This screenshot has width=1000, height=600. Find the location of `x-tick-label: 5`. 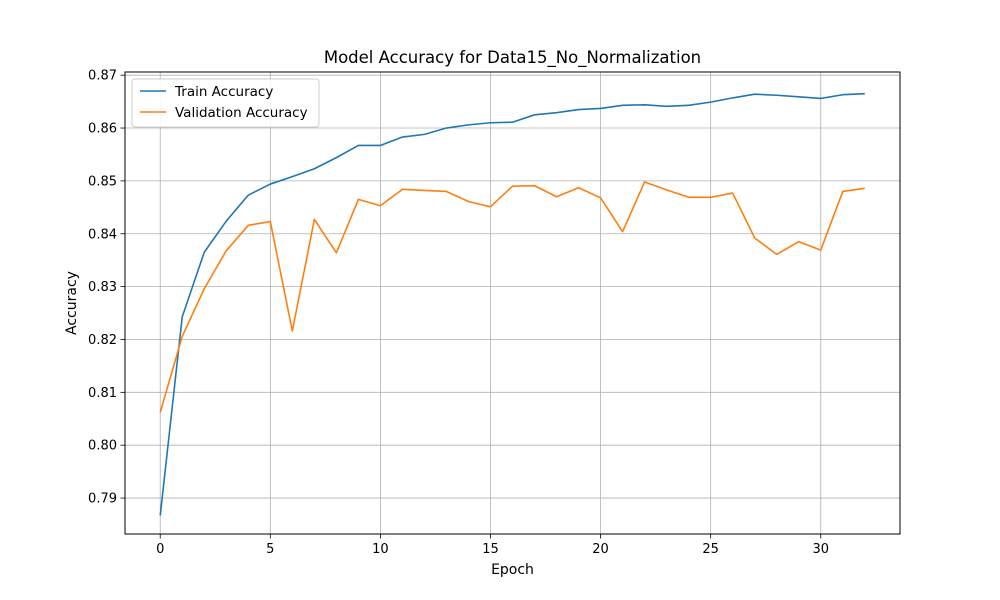

x-tick-label: 5 is located at coordinates (270, 549).